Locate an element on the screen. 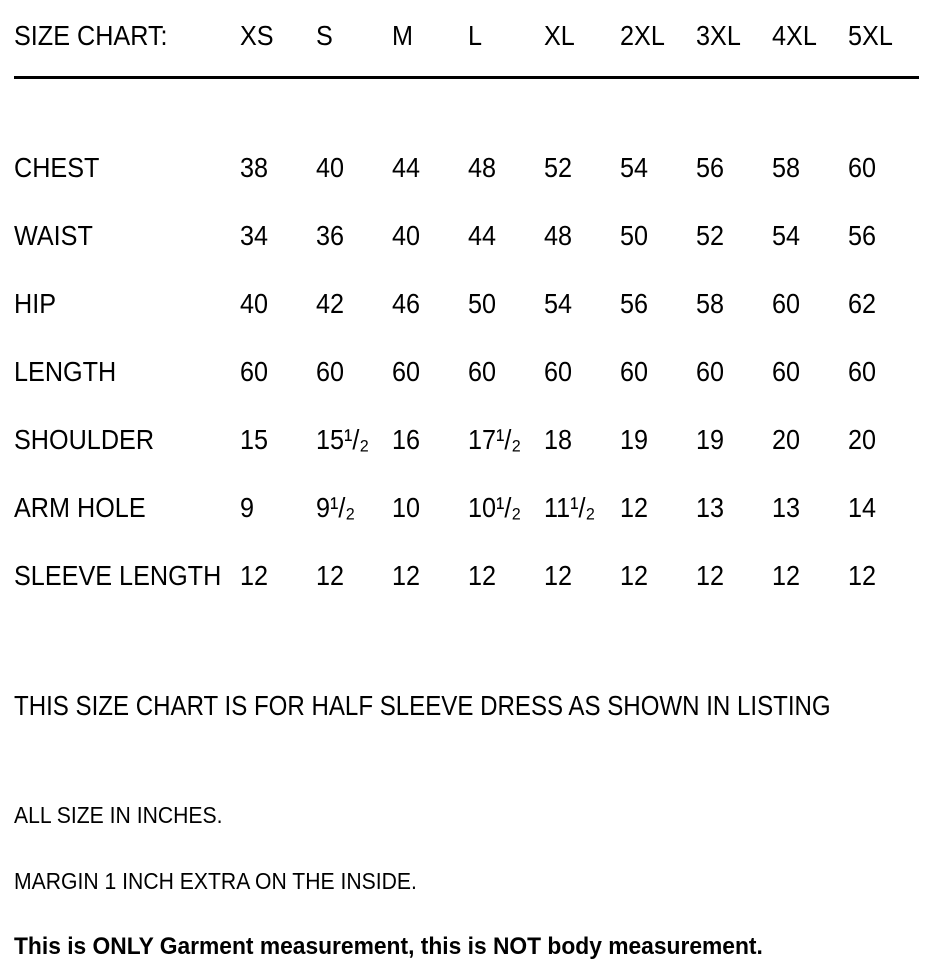 The width and height of the screenshot is (931, 959). size-header-5xl: 5XL is located at coordinates (870, 35).